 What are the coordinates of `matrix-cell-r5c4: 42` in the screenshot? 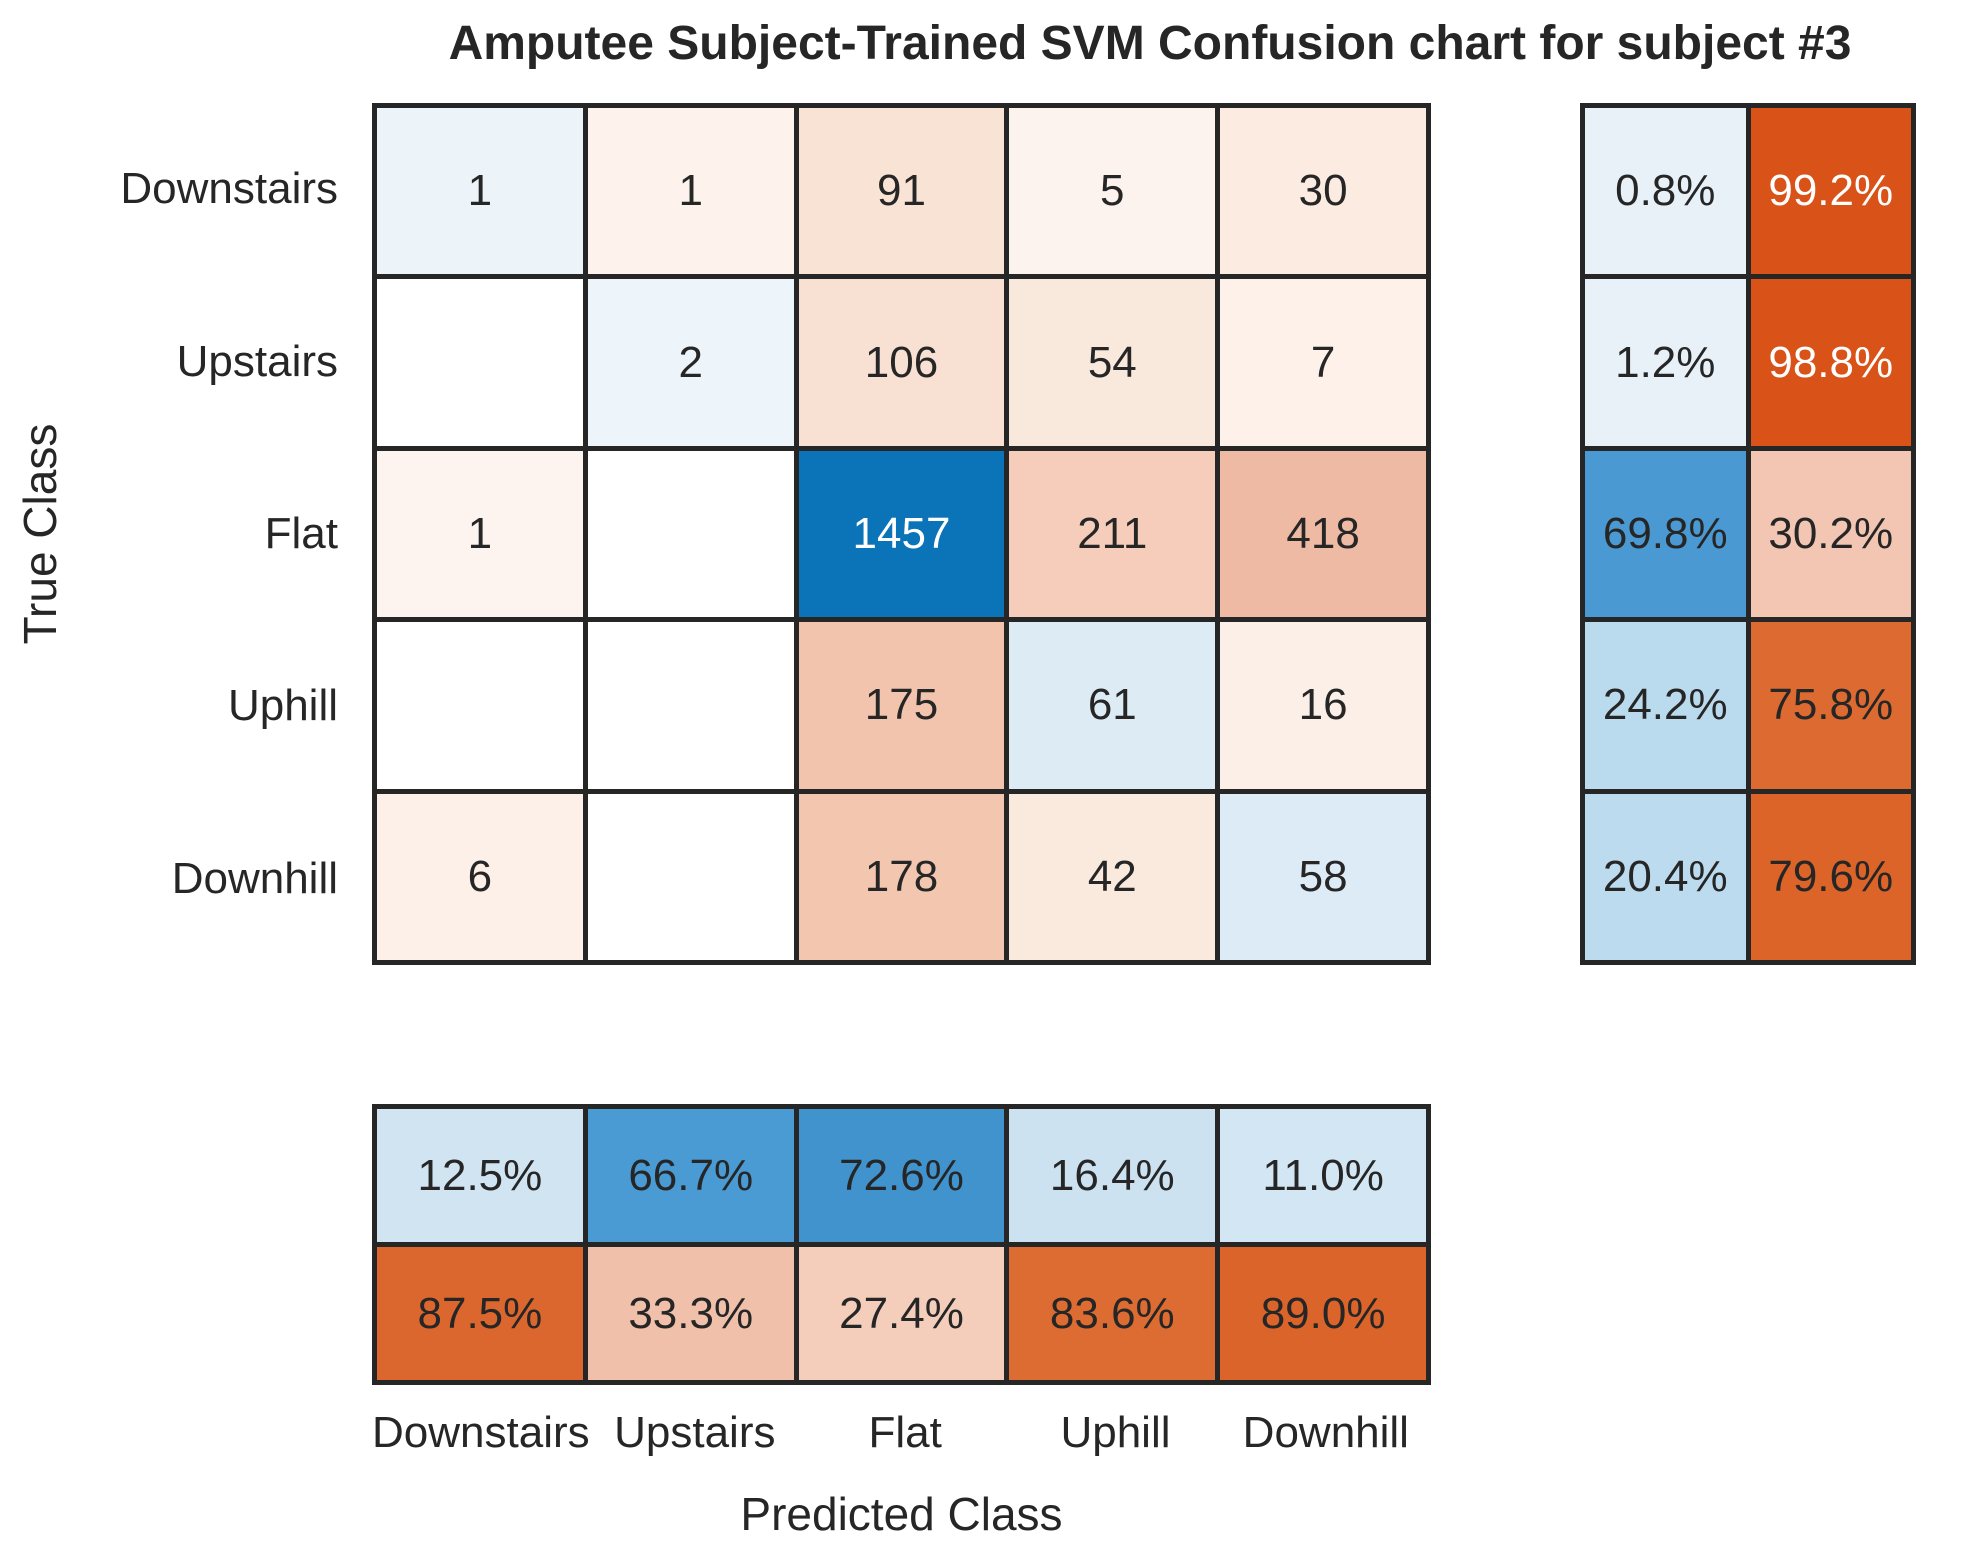 It's located at (1112, 876).